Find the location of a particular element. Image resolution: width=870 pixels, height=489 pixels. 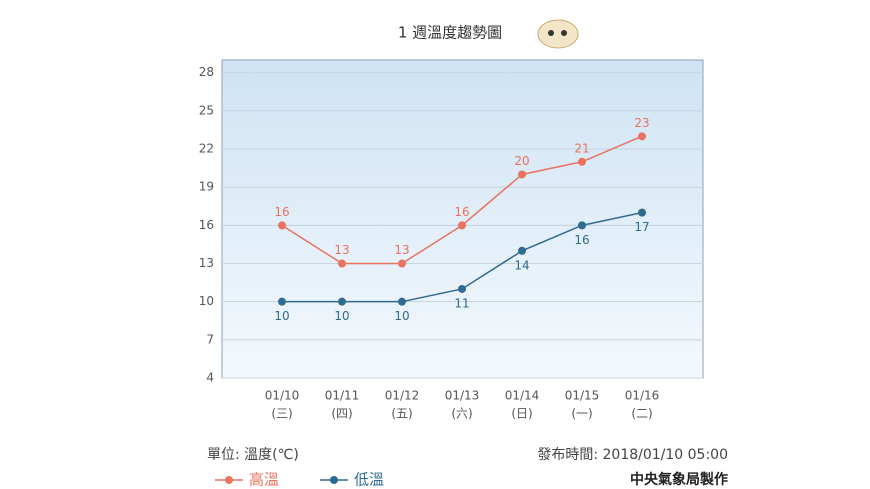

y-tick-label: 13 is located at coordinates (206, 263).